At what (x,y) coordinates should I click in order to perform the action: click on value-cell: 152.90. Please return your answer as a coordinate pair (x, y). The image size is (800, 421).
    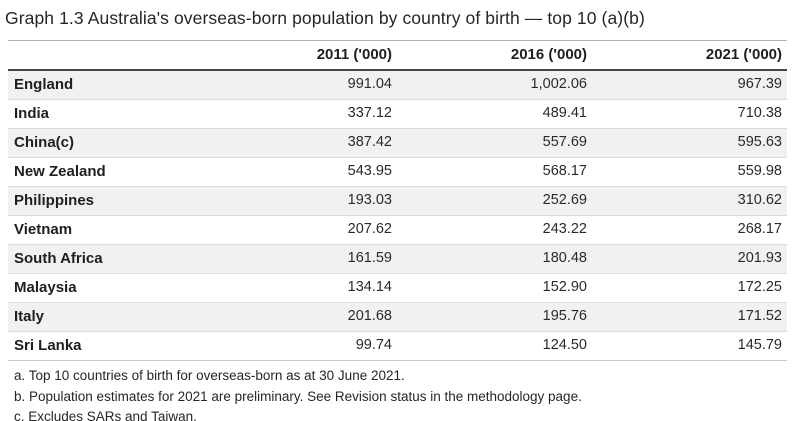
    Looking at the image, I should click on (564, 287).